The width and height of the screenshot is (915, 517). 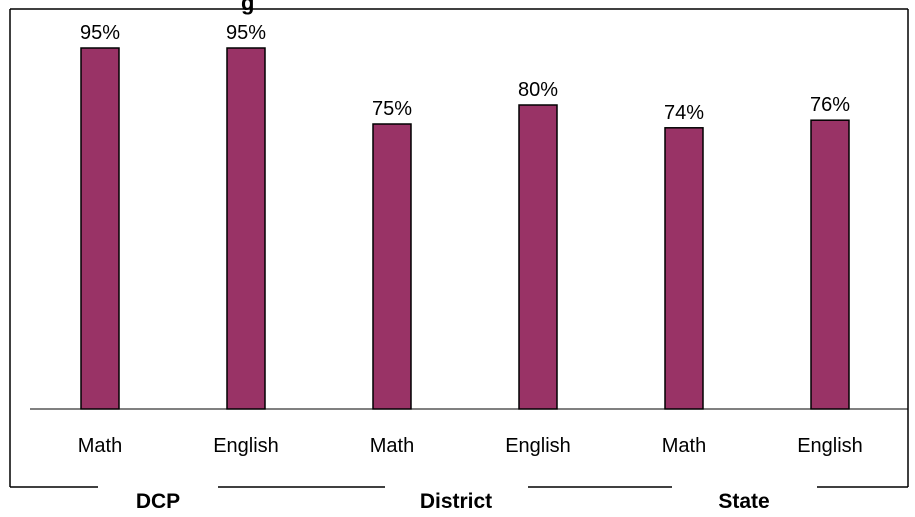 What do you see at coordinates (392, 109) in the screenshot?
I see `data-label-3: 75%` at bounding box center [392, 109].